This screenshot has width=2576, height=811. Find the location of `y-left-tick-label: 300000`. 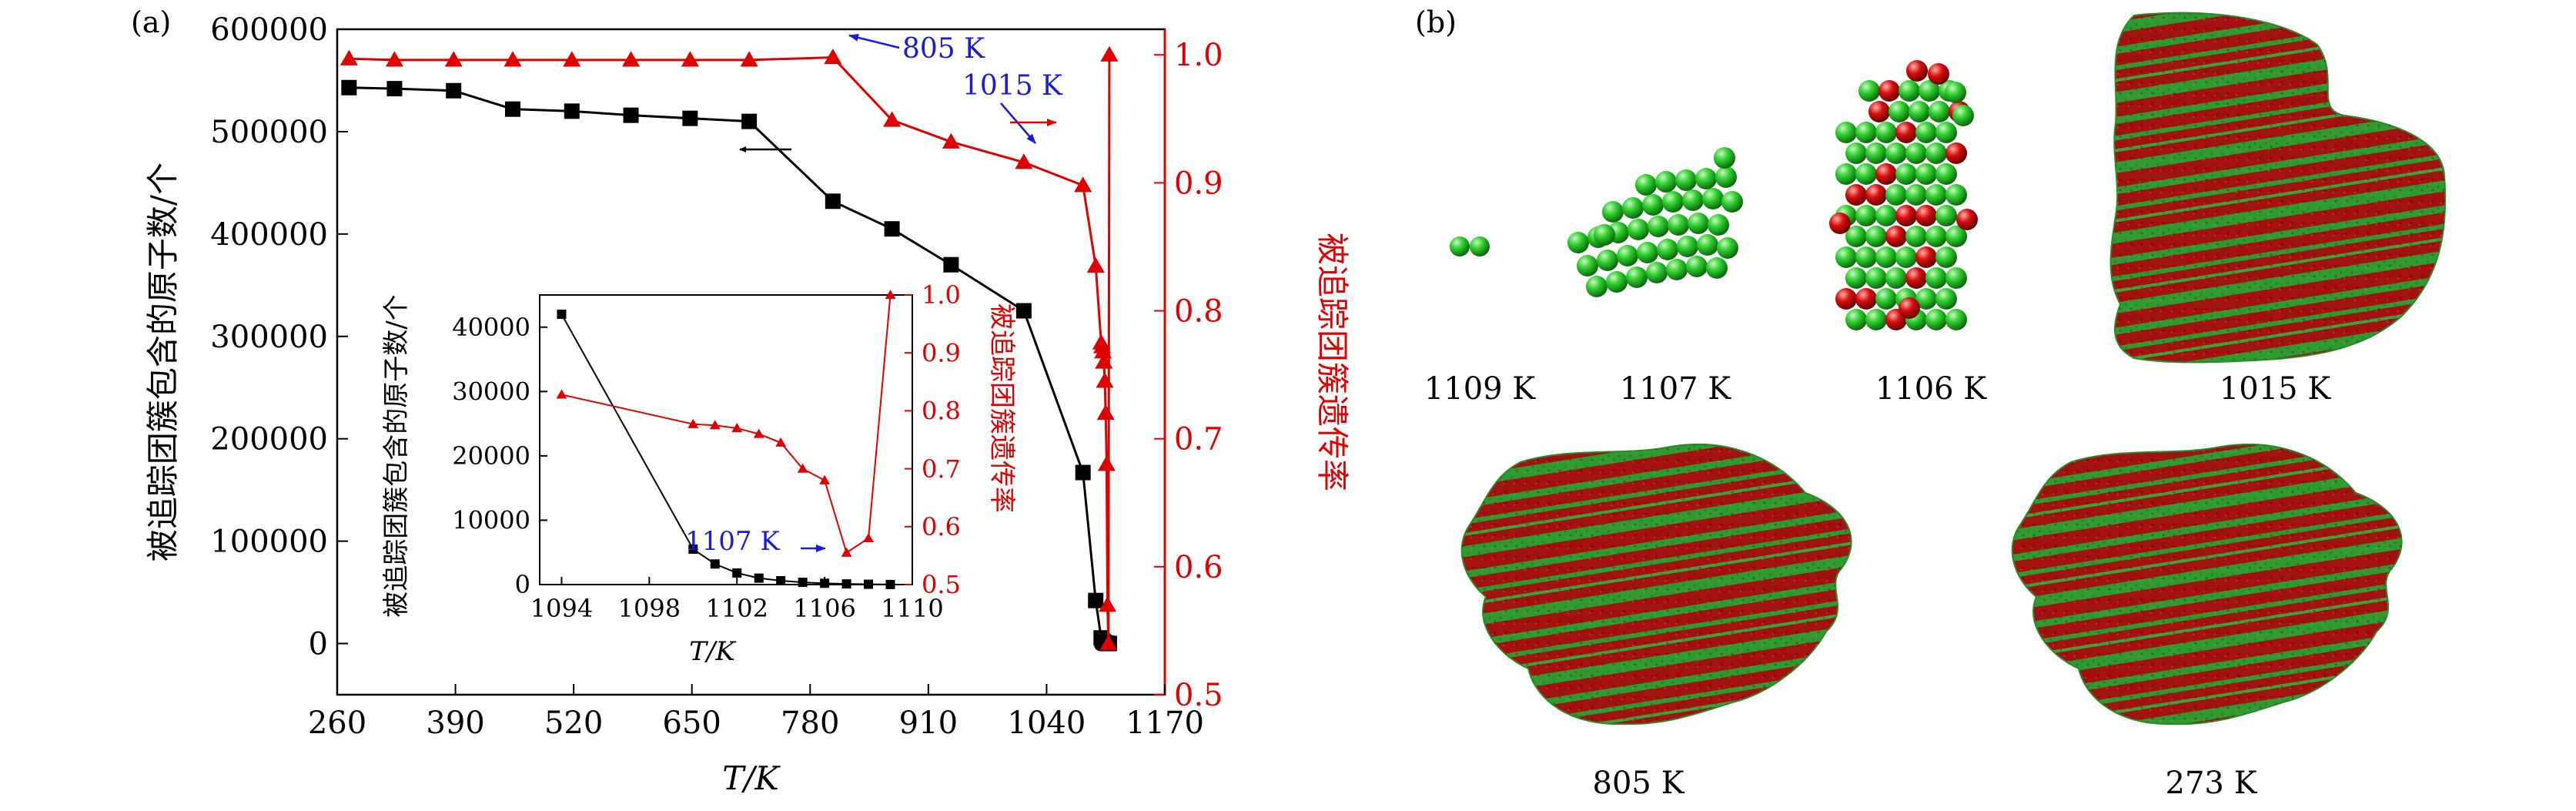

y-left-tick-label: 300000 is located at coordinates (269, 337).